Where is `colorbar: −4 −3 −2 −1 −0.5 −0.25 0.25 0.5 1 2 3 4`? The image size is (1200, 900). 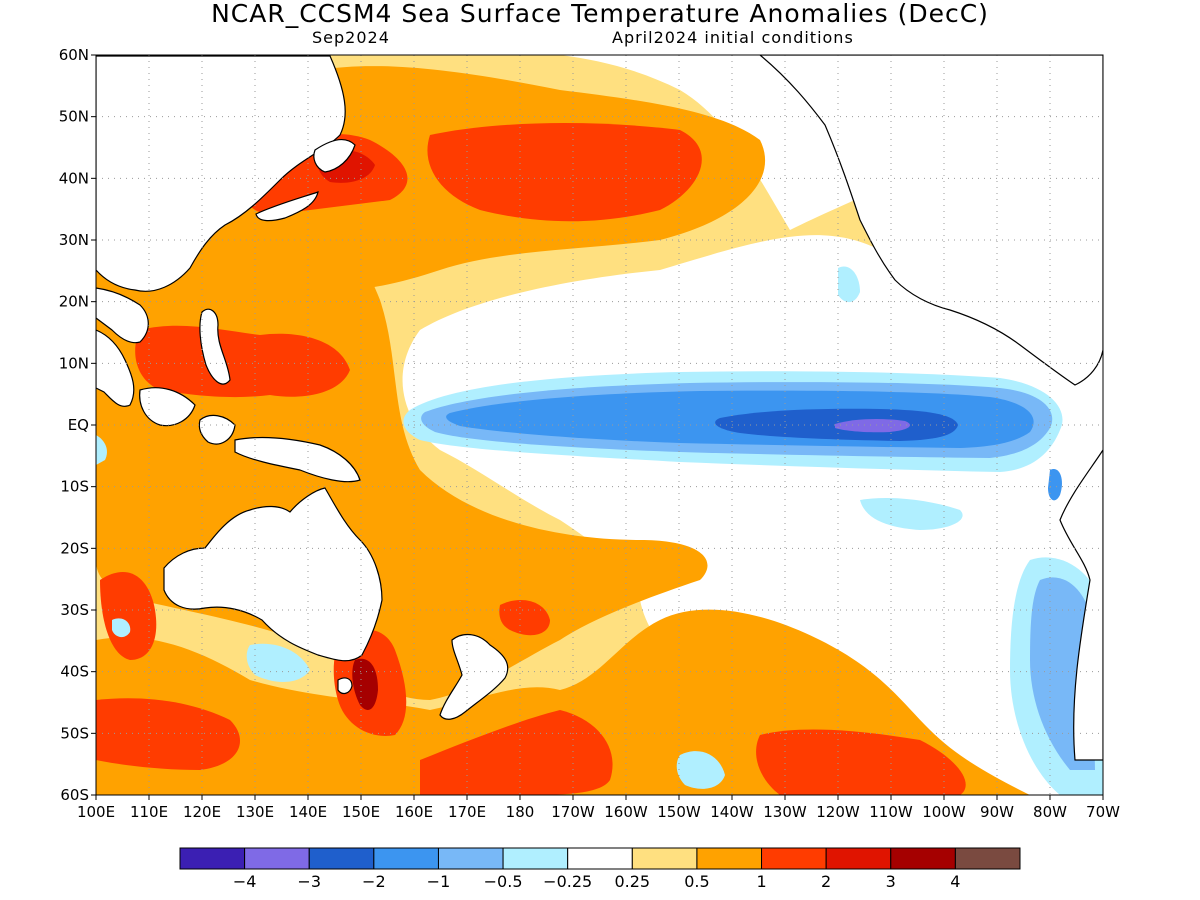
colorbar: −4 −3 −2 −1 −0.5 −0.25 0.25 0.5 1 2 3 4 is located at coordinates (600, 869).